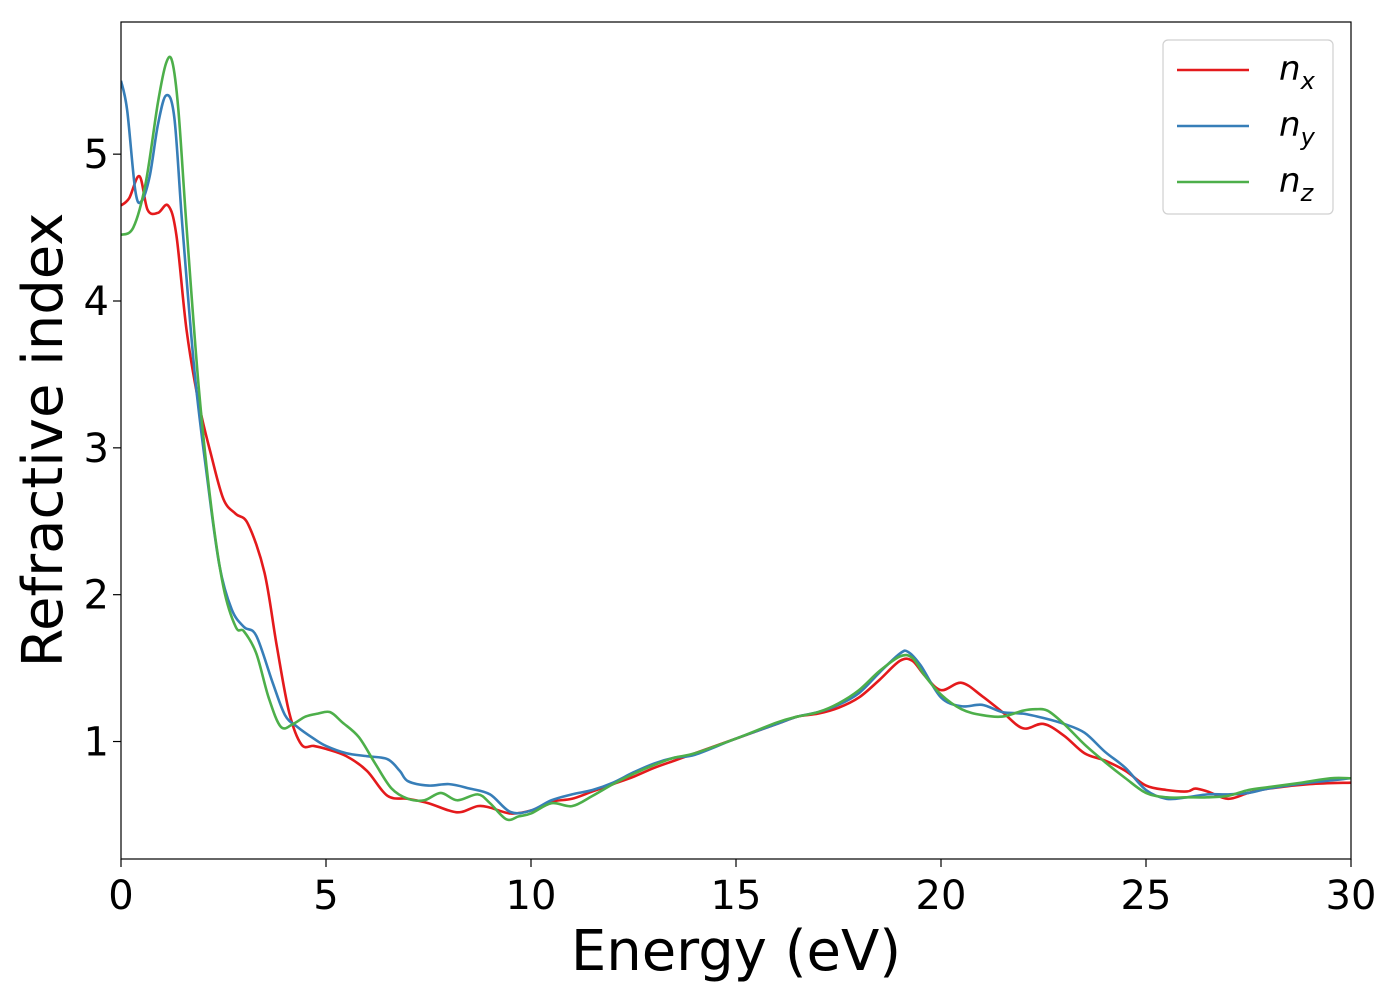 The image size is (1400, 1000). Describe the element at coordinates (120, 896) in the screenshot. I see `x-tick-label: 0` at that location.